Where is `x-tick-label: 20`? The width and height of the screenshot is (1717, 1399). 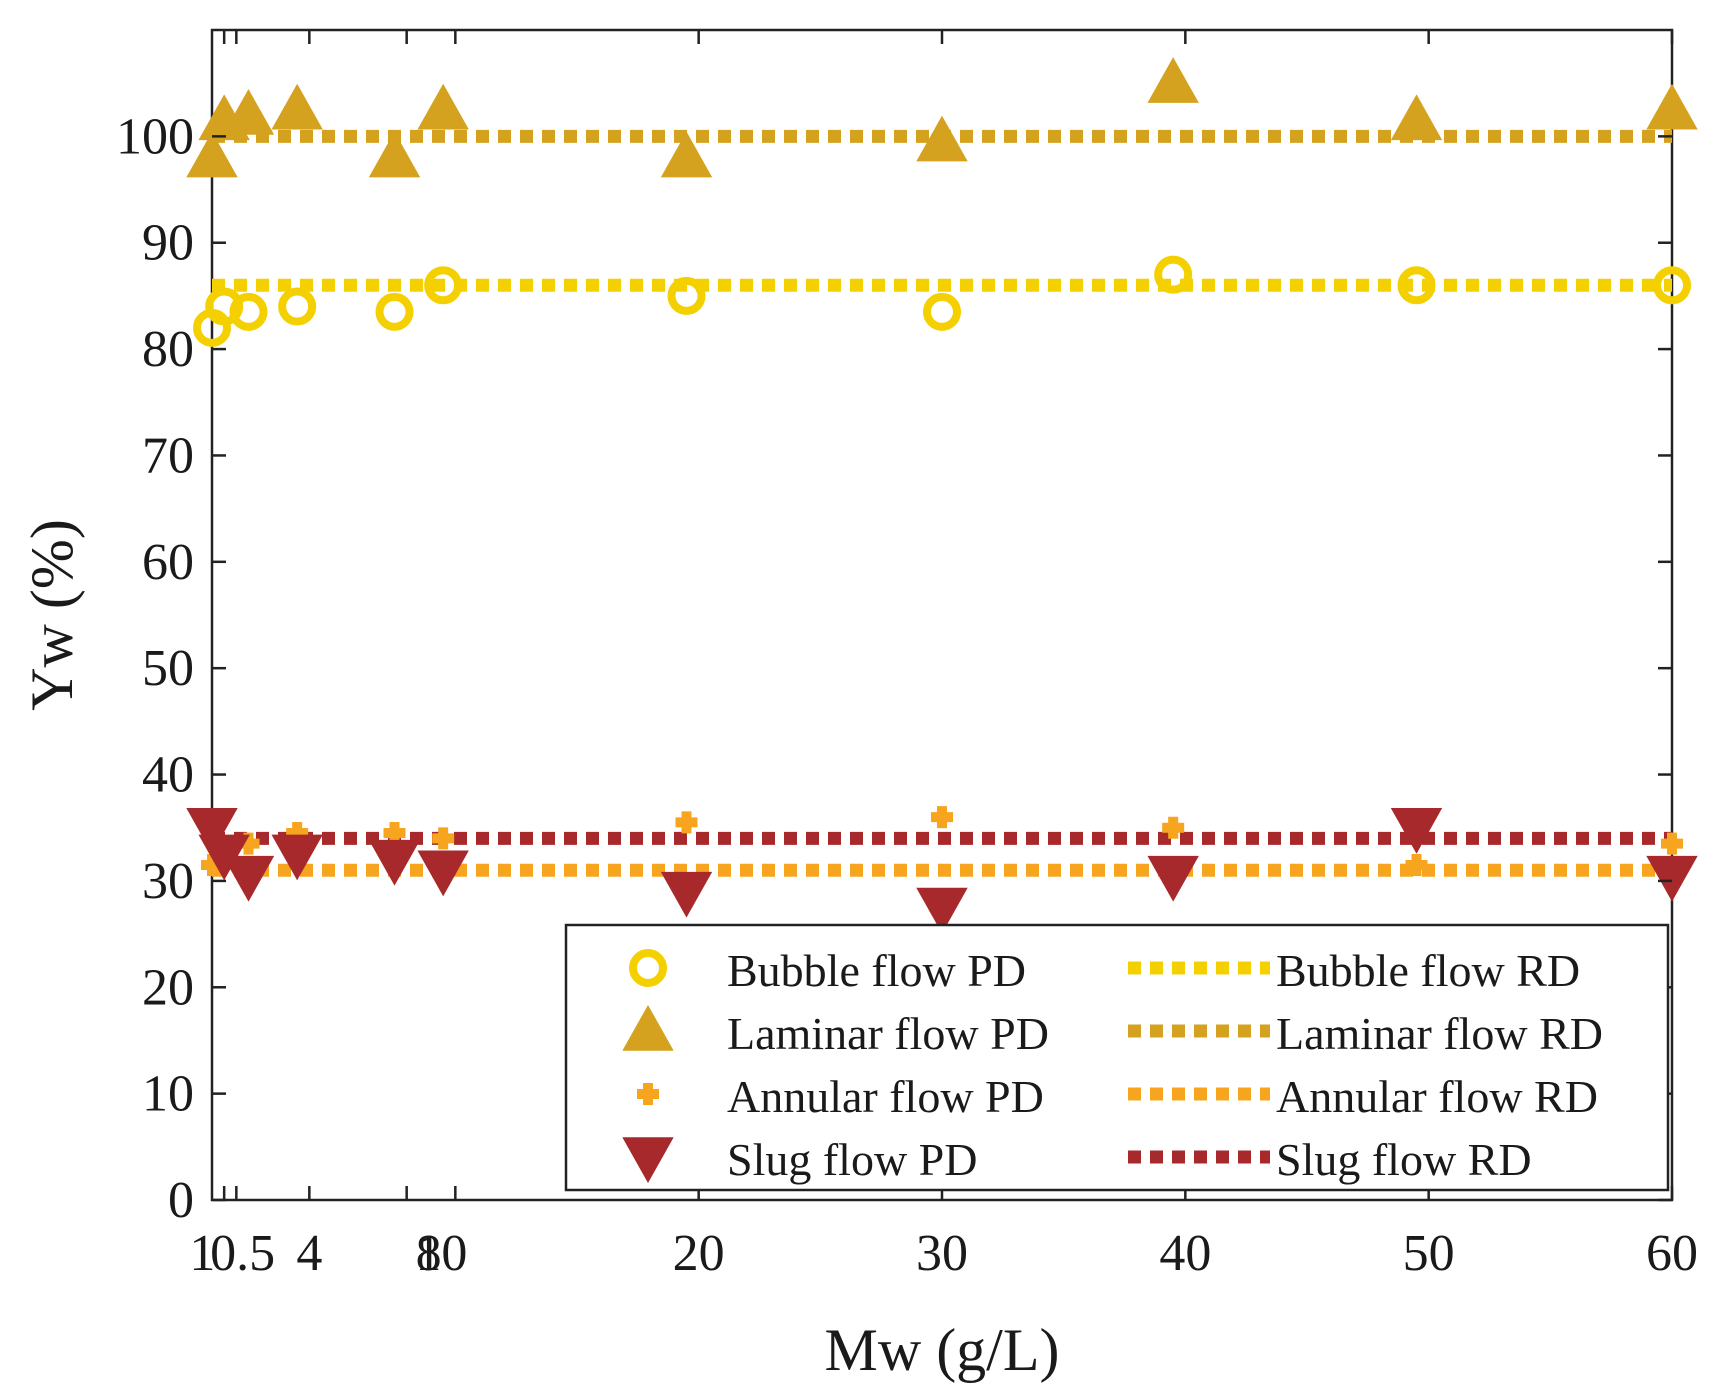 x-tick-label: 20 is located at coordinates (699, 1253).